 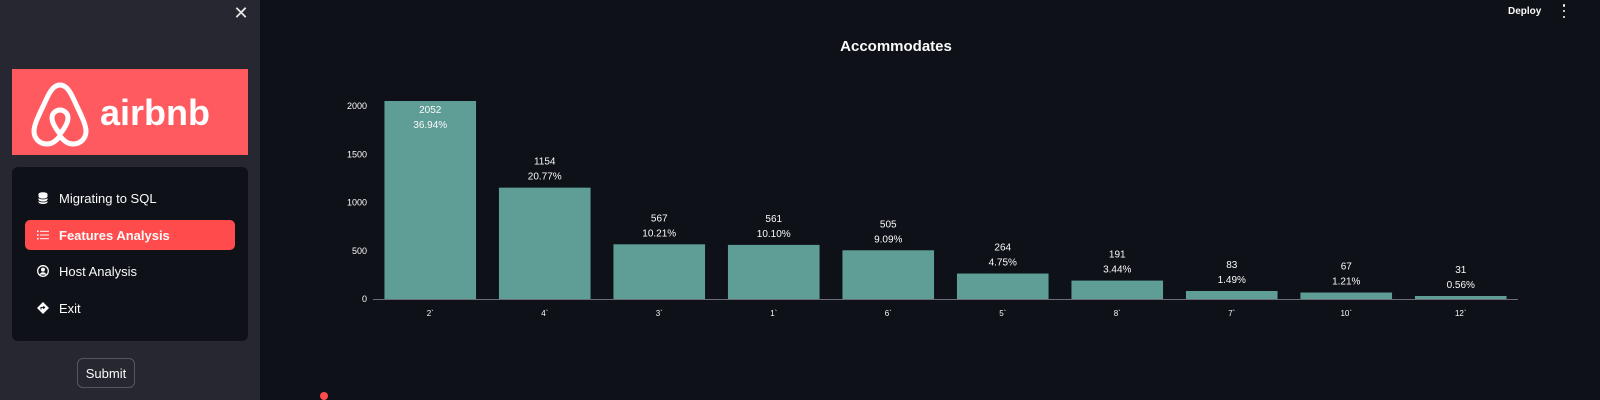 I want to click on data-label-value: 2052, so click(x=430, y=110).